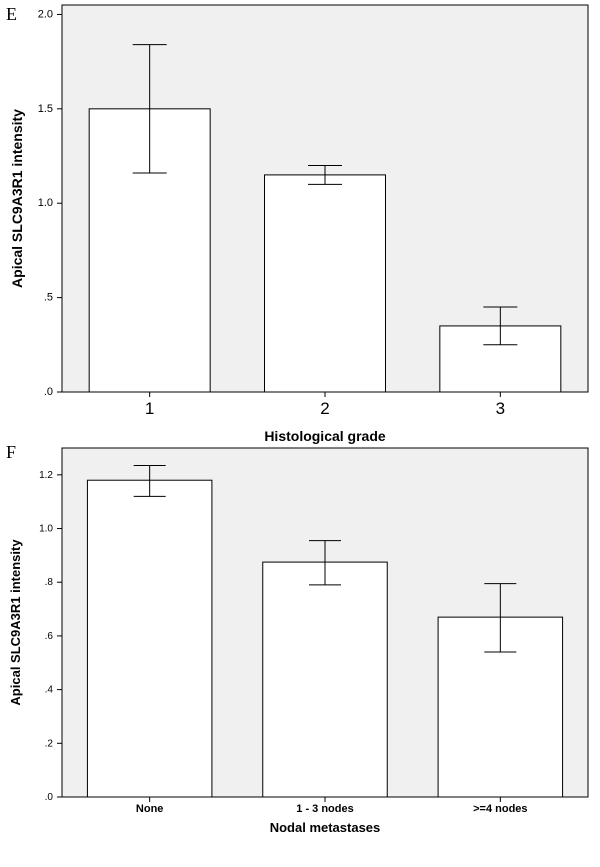  I want to click on x-tick-label: 2, so click(324, 408).